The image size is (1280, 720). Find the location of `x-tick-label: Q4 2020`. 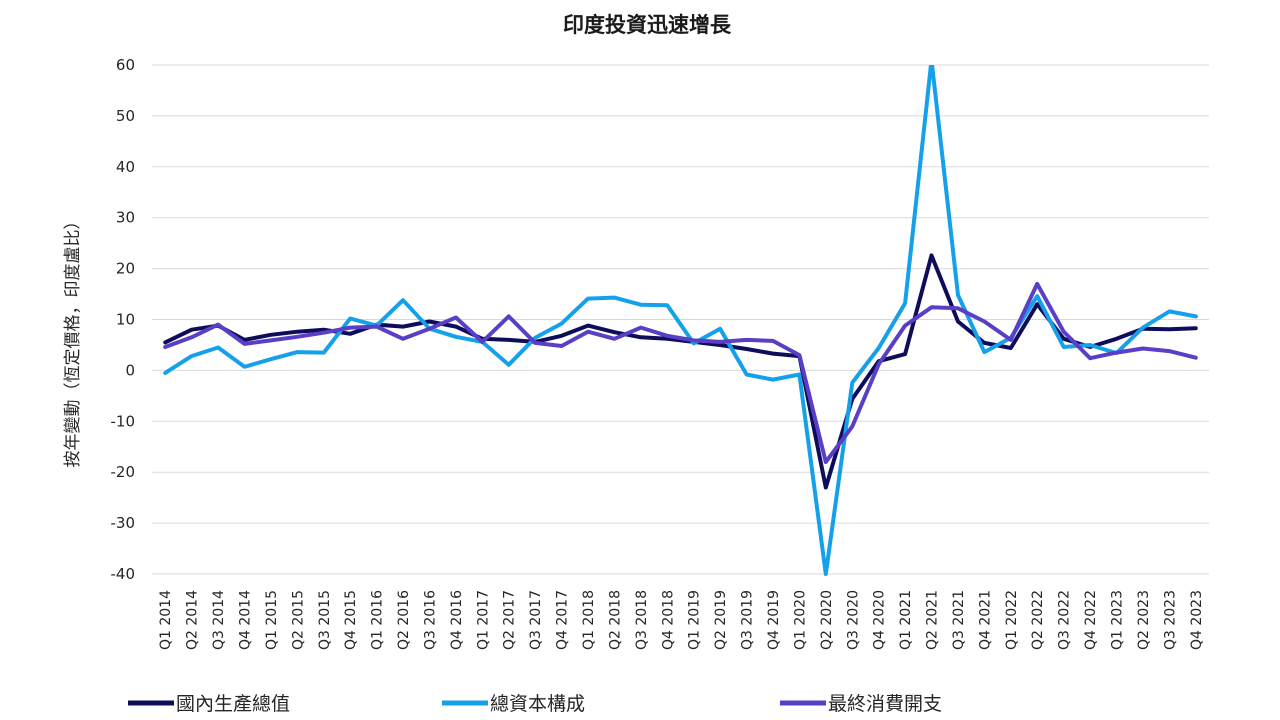

x-tick-label: Q4 2020 is located at coordinates (880, 620).